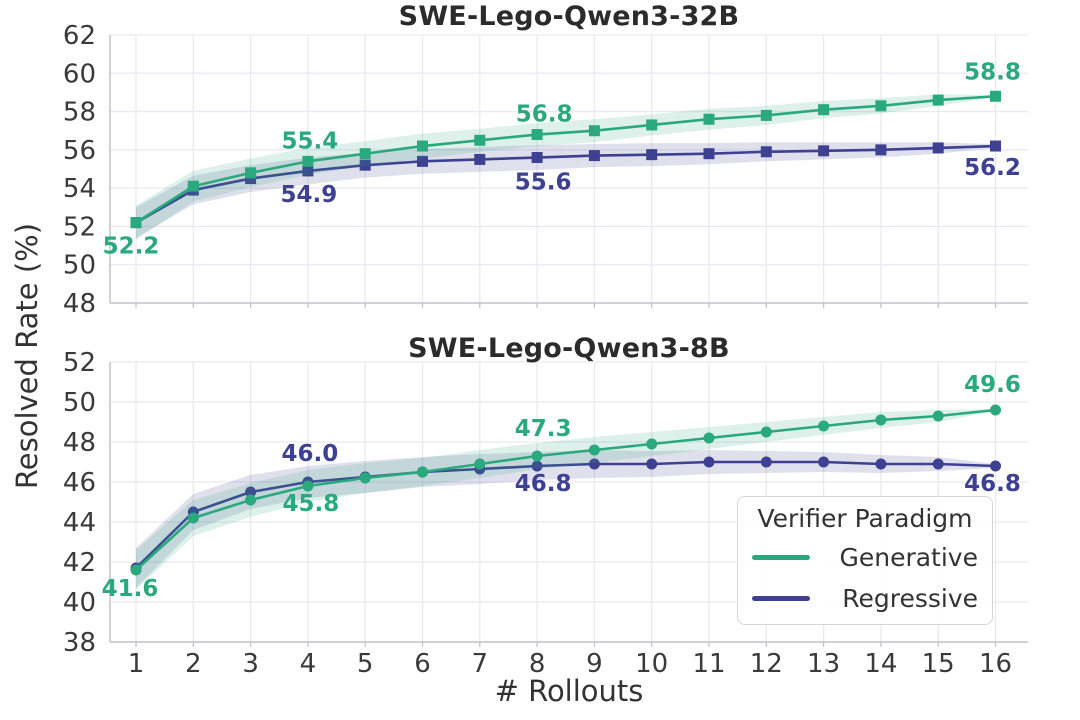 This screenshot has height=720, width=1080. I want to click on legend-item-regressive: Regressive, so click(865, 598).